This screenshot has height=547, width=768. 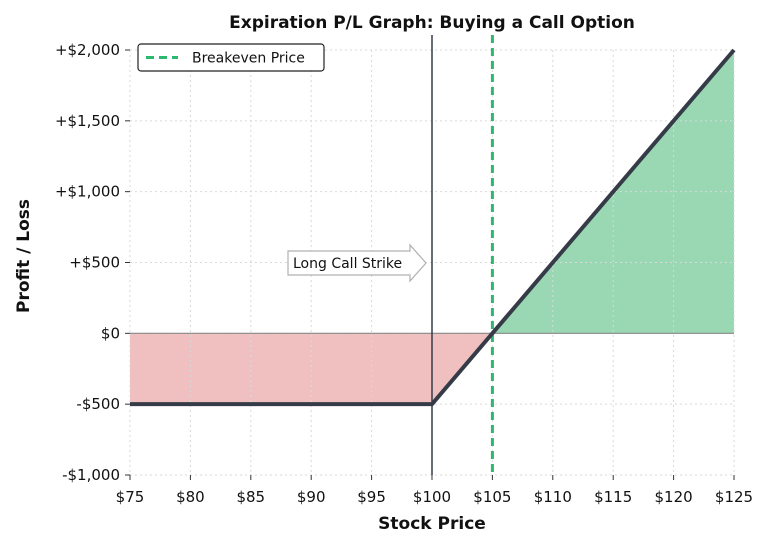 I want to click on x-tick-label: $90, so click(x=311, y=497).